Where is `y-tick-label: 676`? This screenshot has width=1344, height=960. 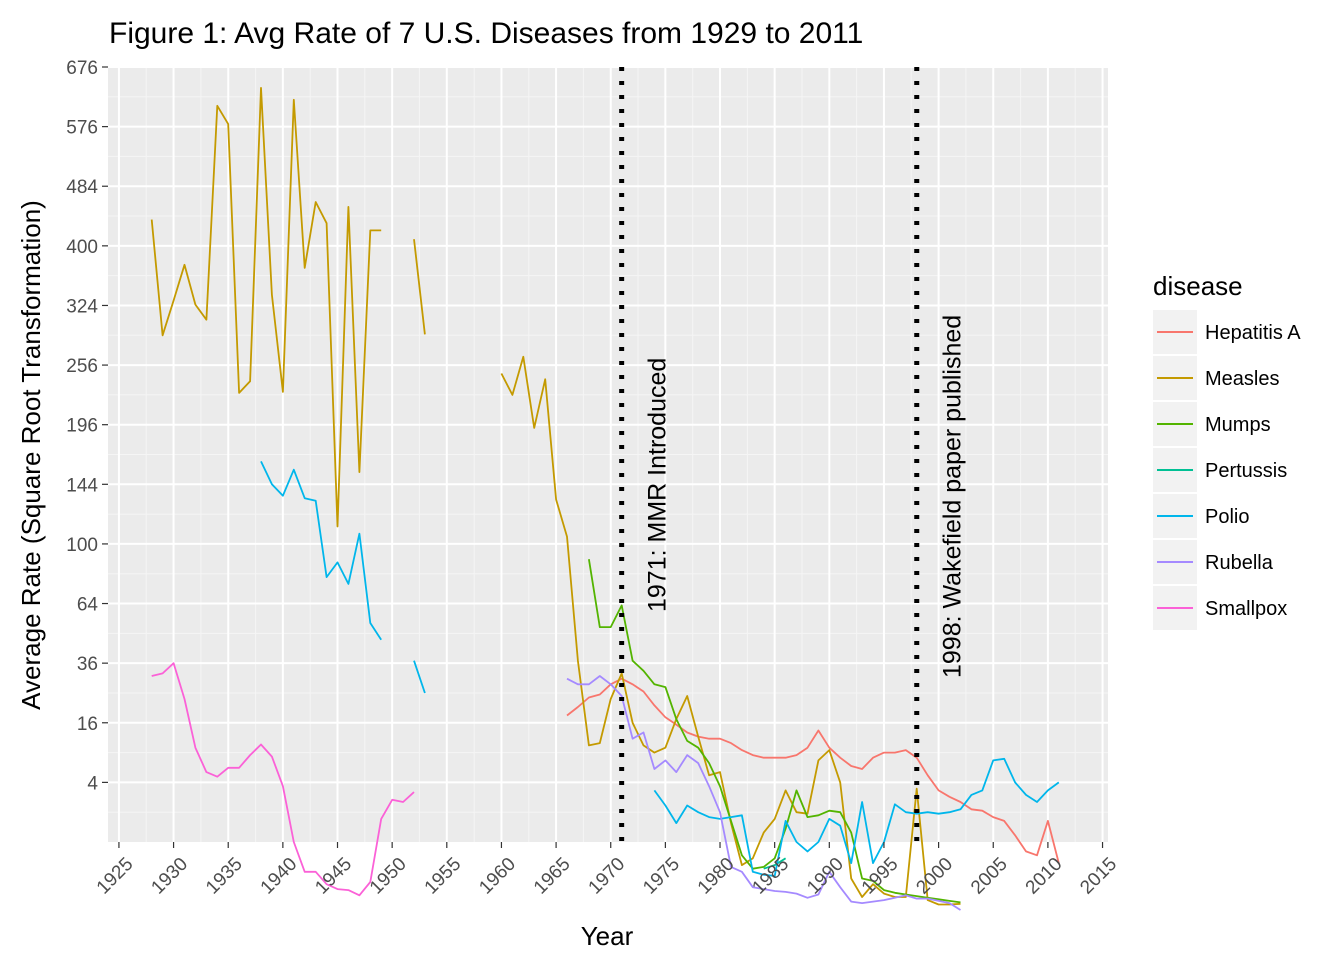
y-tick-label: 676 is located at coordinates (82, 68).